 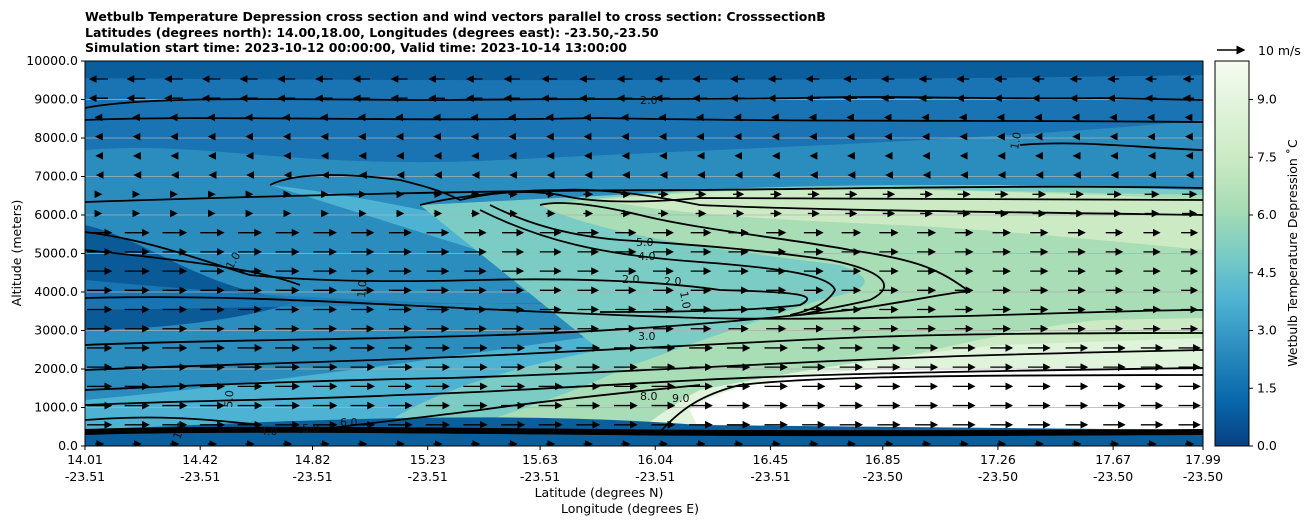 What do you see at coordinates (200, 459) in the screenshot?
I see `x-tick-label-lat: 14.42` at bounding box center [200, 459].